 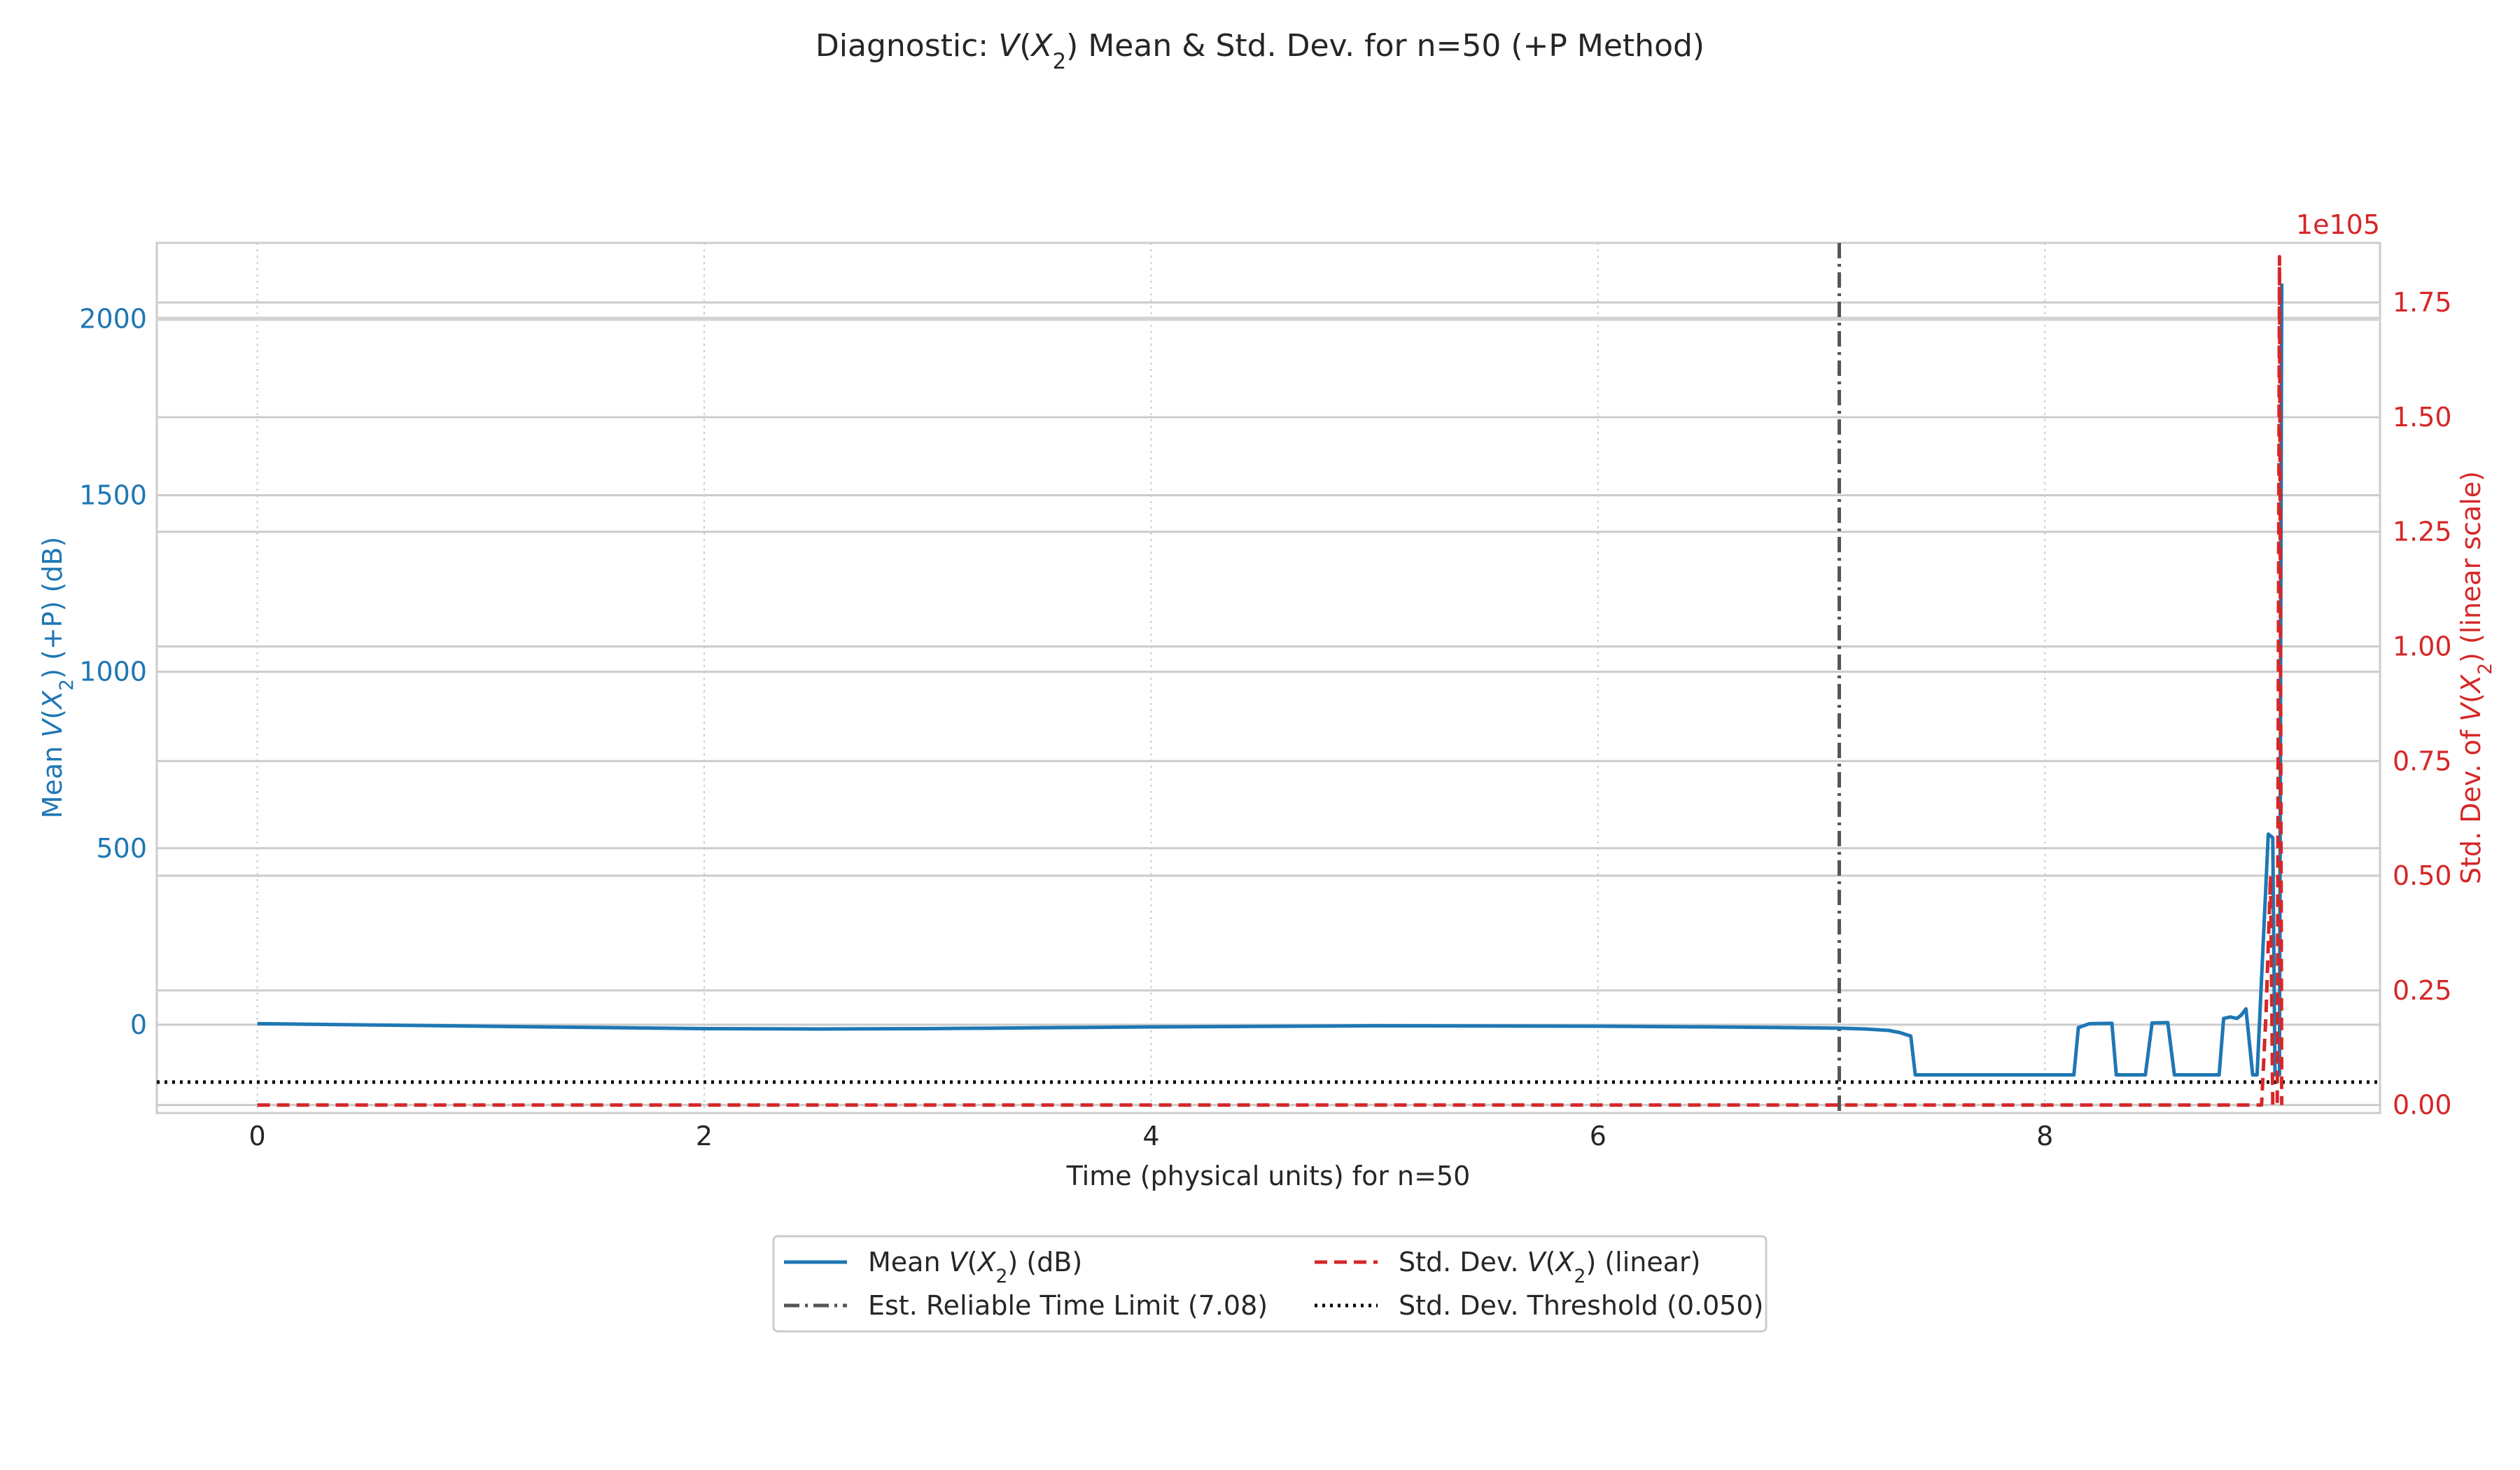 What do you see at coordinates (257, 1136) in the screenshot?
I see `x-tick-label: 0` at bounding box center [257, 1136].